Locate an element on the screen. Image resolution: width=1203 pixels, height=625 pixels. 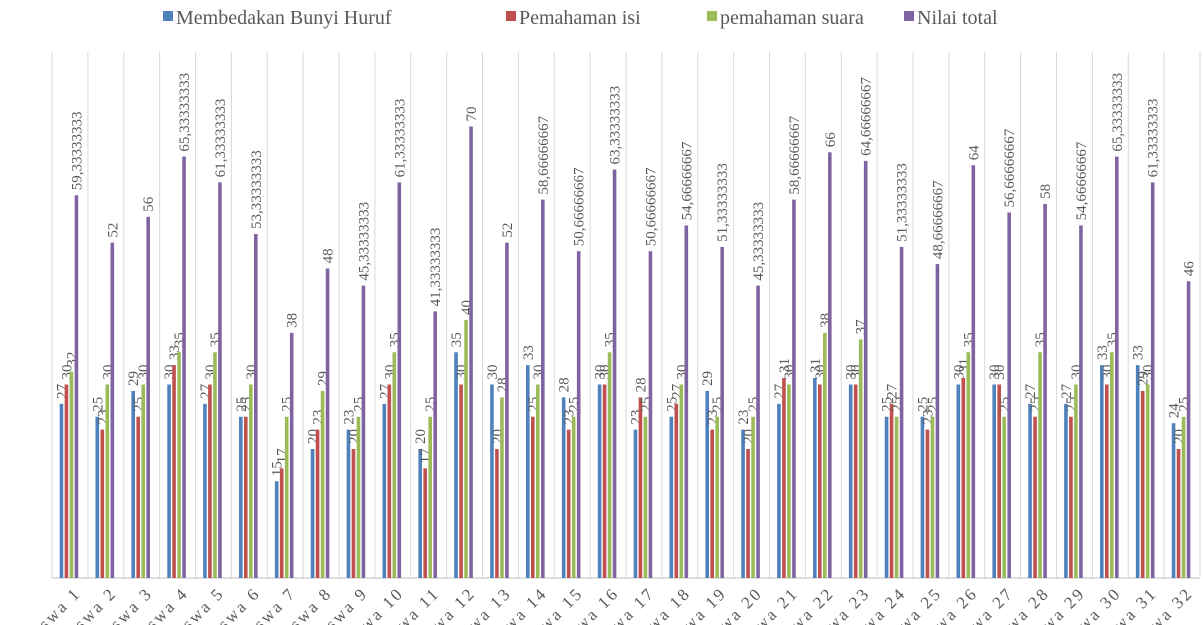
value-label: 48,66666667 is located at coordinates (938, 219).